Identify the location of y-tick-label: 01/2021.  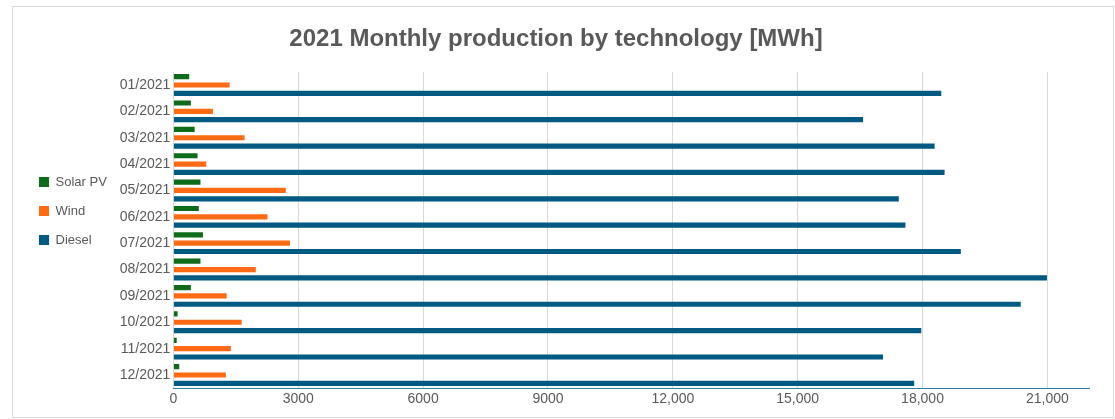
(145, 83).